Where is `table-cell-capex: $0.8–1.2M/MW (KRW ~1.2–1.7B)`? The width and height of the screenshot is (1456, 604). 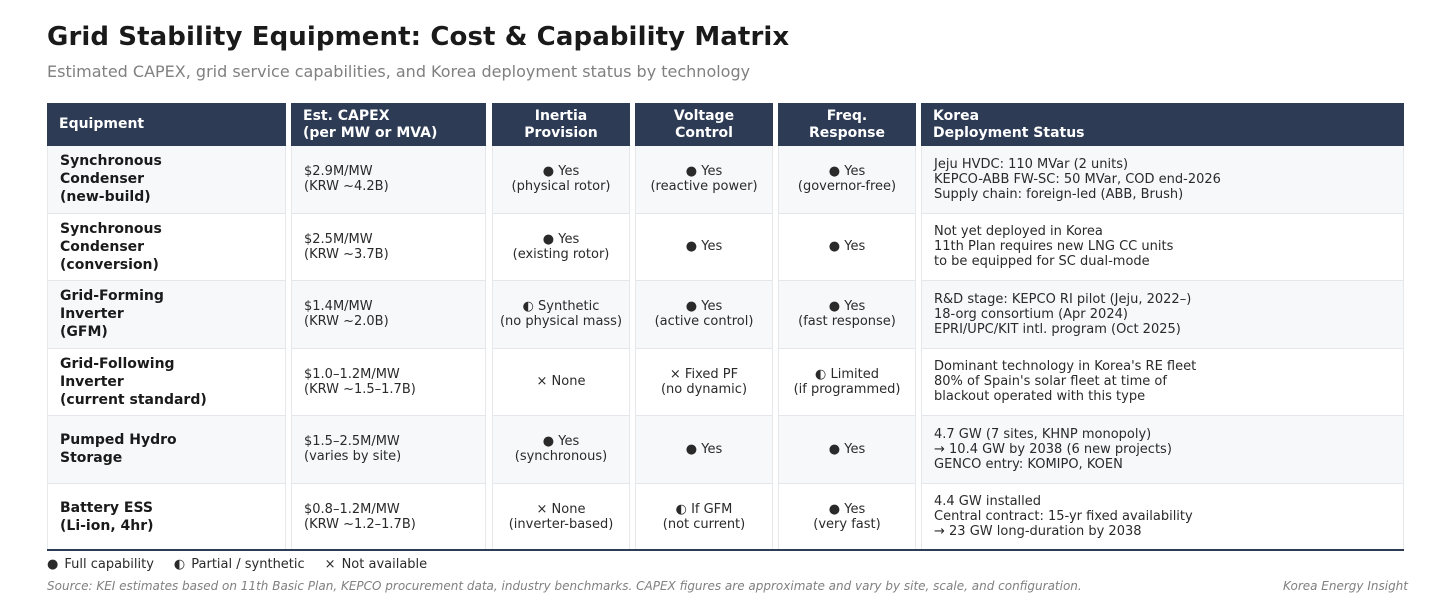 table-cell-capex: $0.8–1.2M/MW (KRW ~1.2–1.7B) is located at coordinates (388, 517).